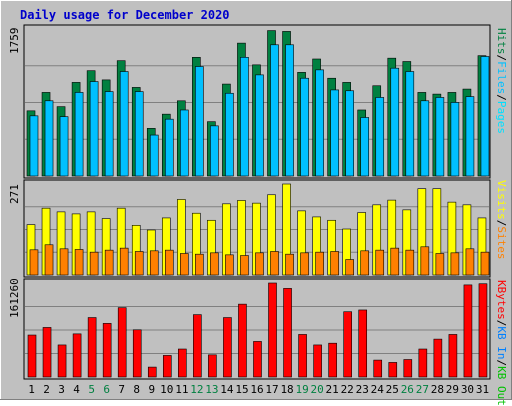 Image resolution: width=512 pixels, height=406 pixels. Describe the element at coordinates (392, 389) in the screenshot. I see `x-tick-label-day-25: 25` at that location.